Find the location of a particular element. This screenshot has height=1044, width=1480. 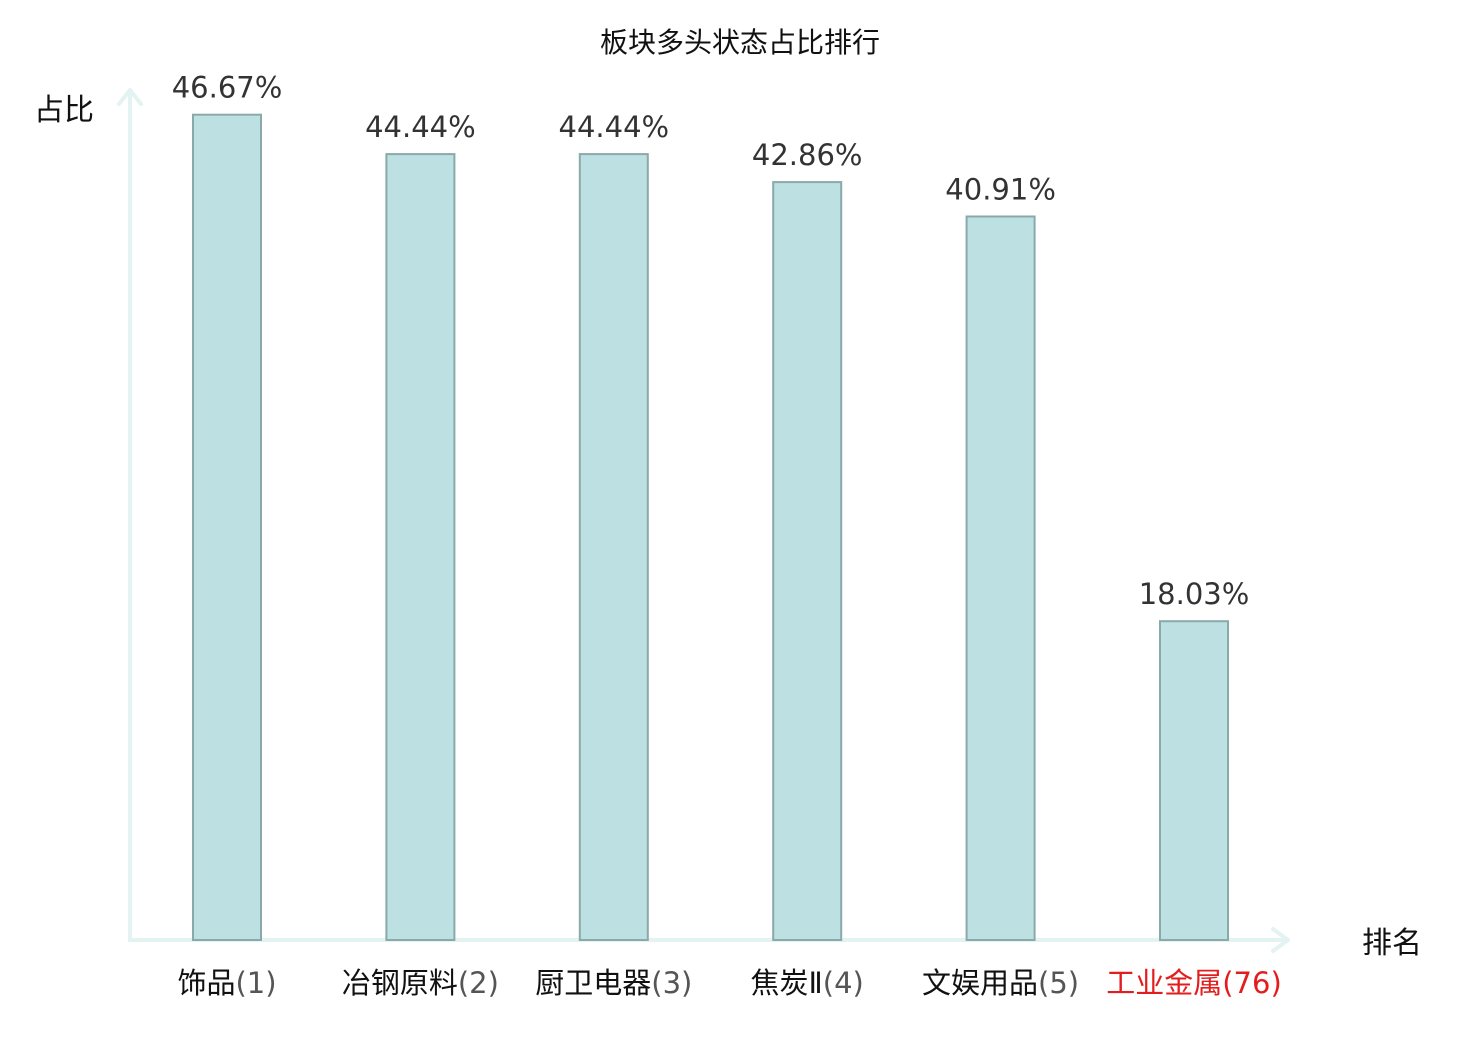

y-axis-label: 占比 is located at coordinates (64, 110).